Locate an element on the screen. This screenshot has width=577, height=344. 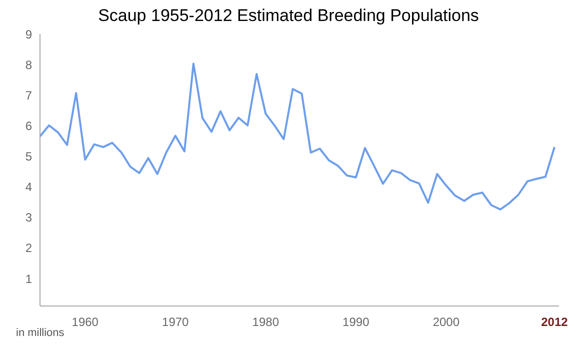
x-tick-label: 1970 is located at coordinates (176, 322).